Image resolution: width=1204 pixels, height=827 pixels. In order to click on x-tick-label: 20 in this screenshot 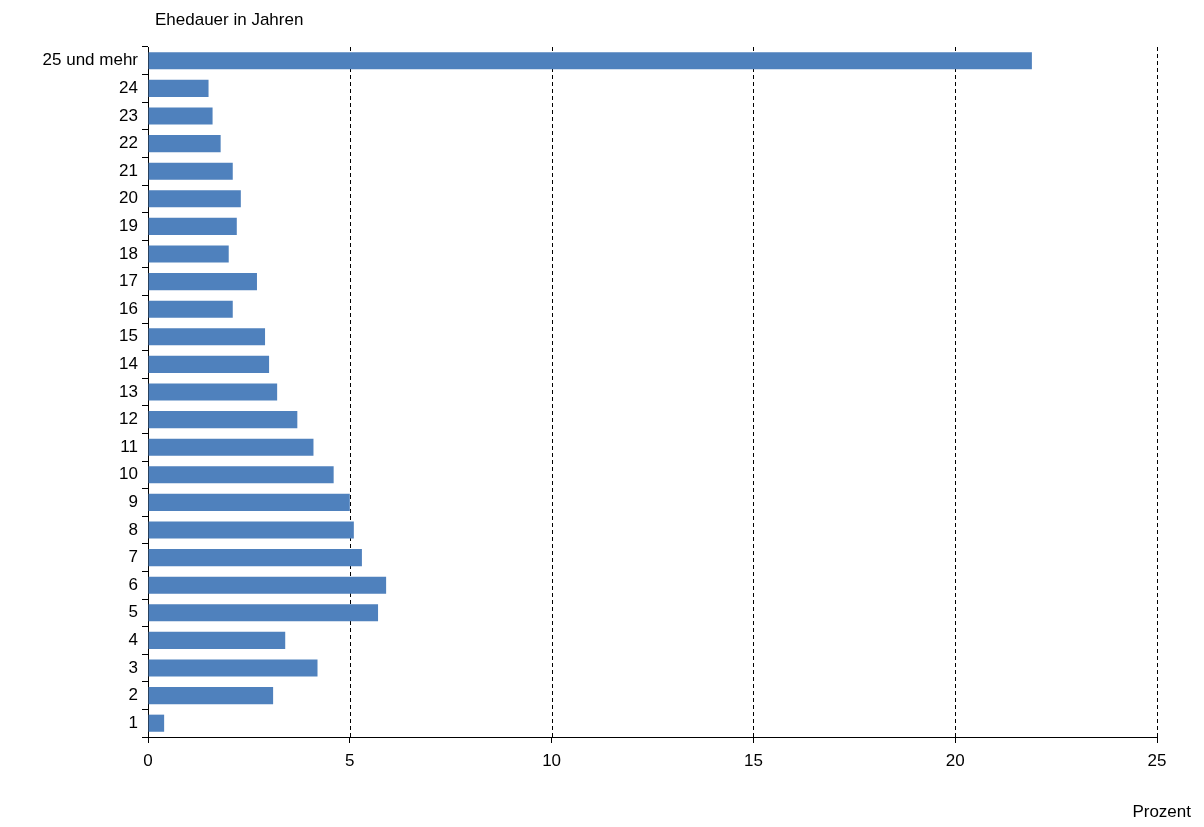, I will do `click(955, 760)`.